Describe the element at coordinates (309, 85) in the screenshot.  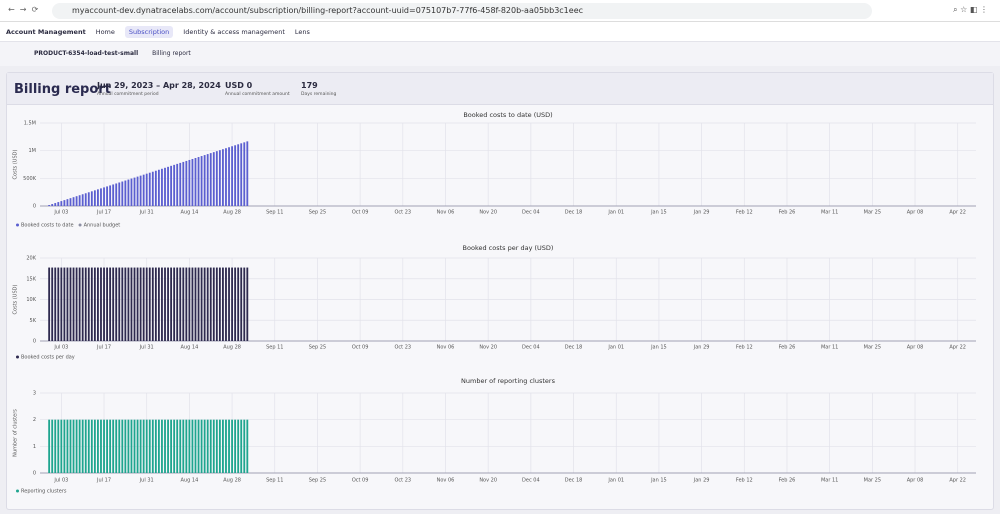
I see `days-value: 179` at that location.